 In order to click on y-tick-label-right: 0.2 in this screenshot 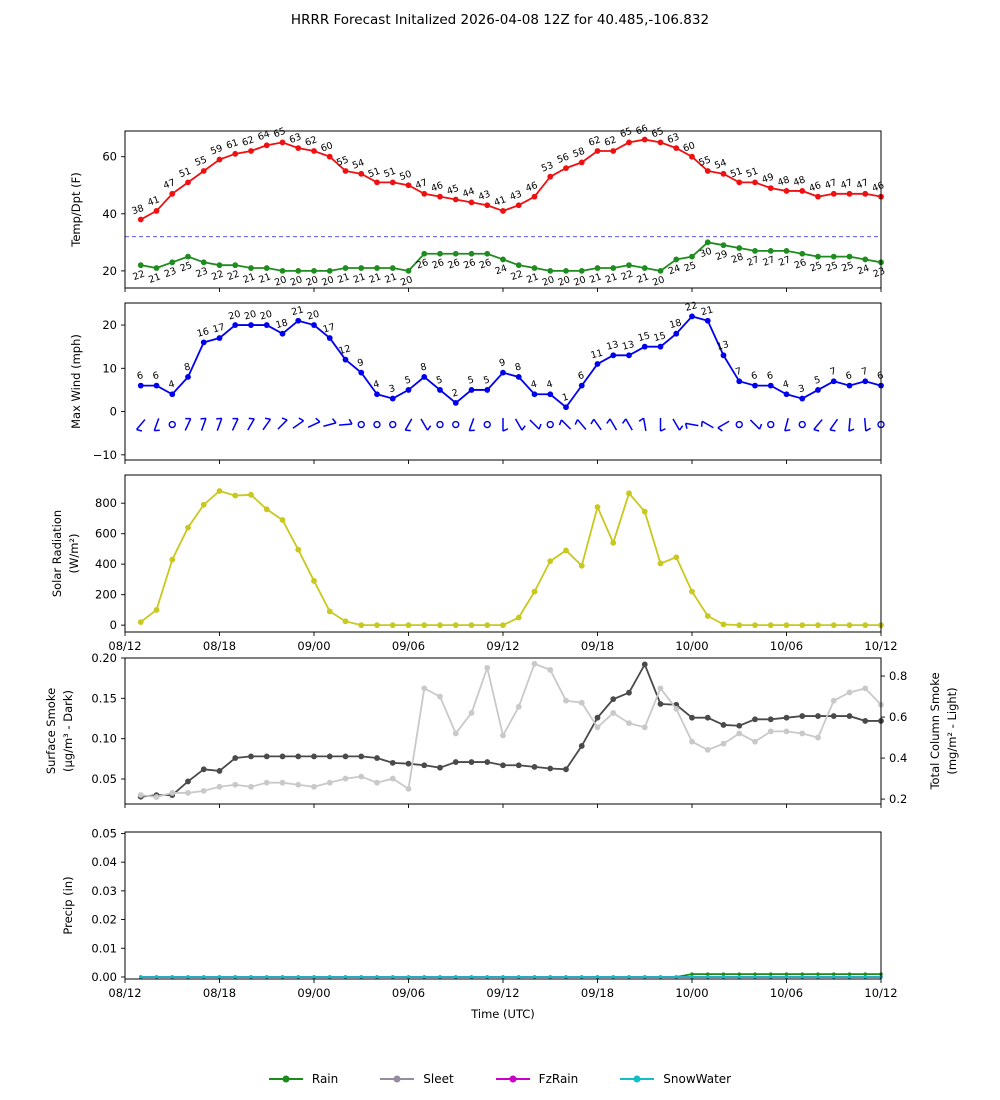, I will do `click(898, 799)`.